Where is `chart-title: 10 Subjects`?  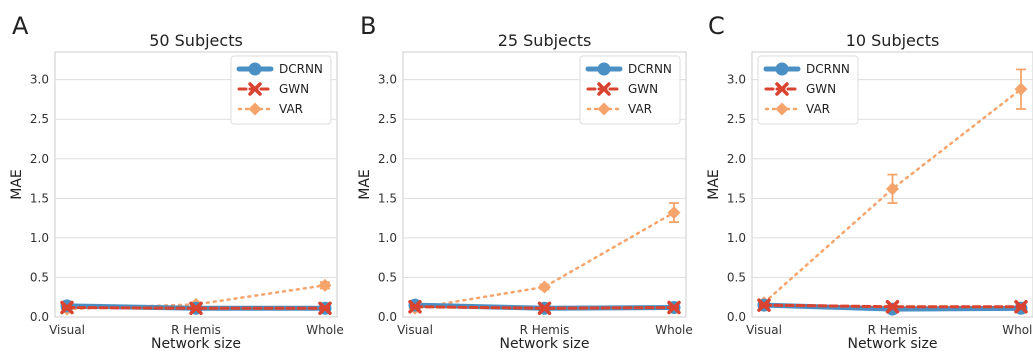
chart-title: 10 Subjects is located at coordinates (893, 40).